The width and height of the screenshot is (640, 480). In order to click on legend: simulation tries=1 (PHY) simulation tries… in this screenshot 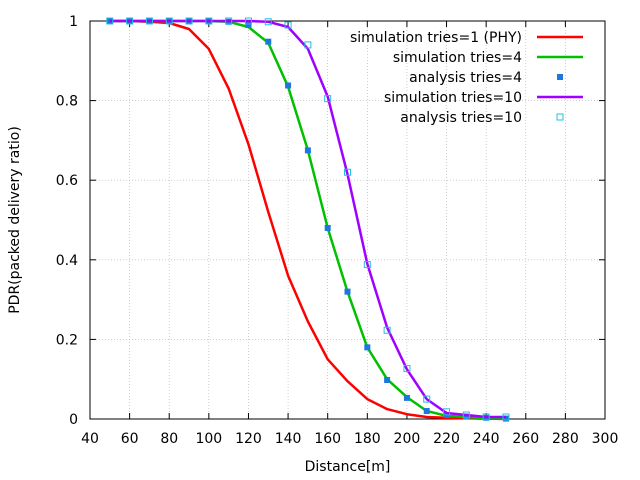, I will do `click(466, 78)`.